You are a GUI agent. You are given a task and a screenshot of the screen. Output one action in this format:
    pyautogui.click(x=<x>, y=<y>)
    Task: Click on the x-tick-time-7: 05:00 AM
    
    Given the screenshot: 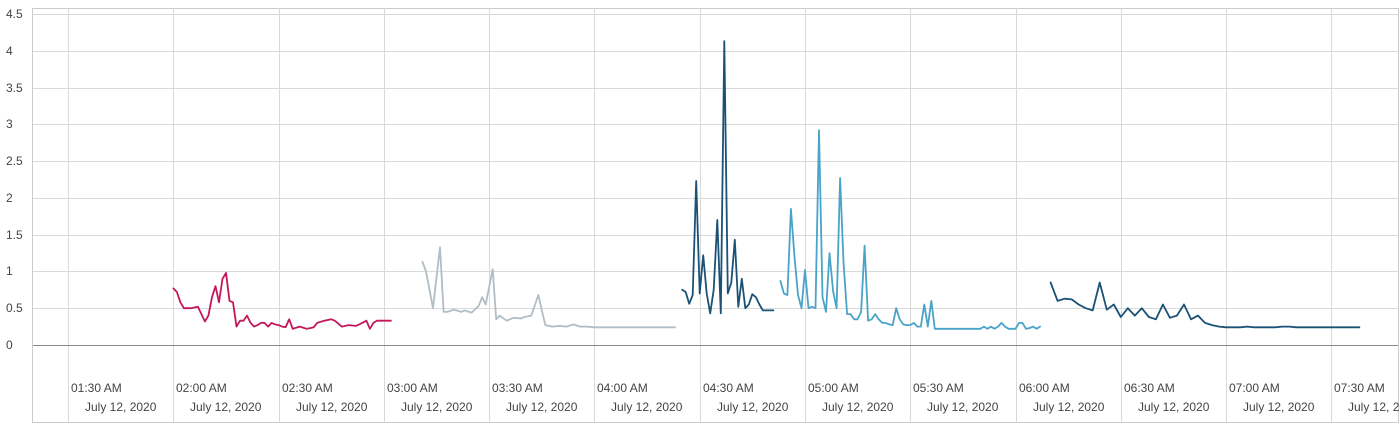 What is the action you would take?
    pyautogui.click(x=833, y=388)
    